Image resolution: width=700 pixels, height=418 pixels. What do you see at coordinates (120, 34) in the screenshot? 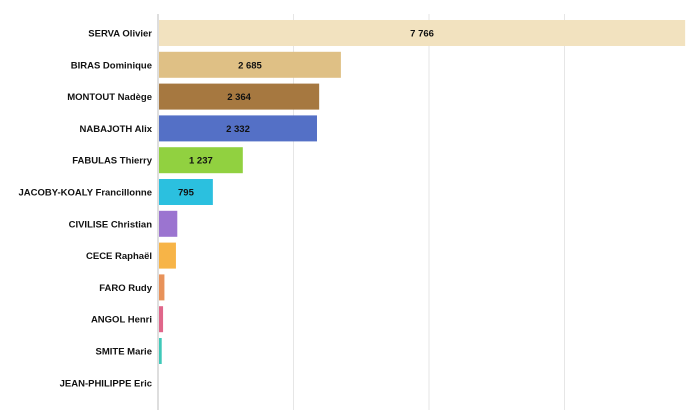
I see `category-label: SERVA Olivier` at bounding box center [120, 34].